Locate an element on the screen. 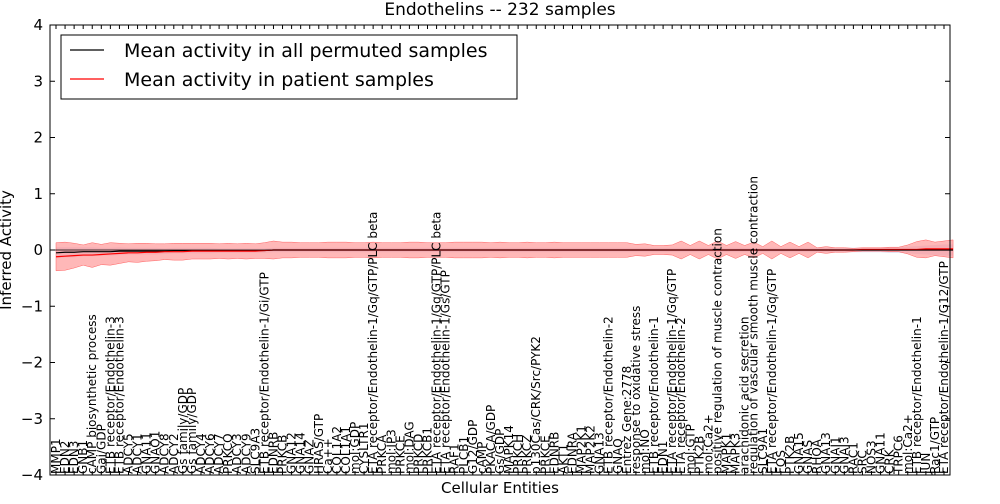 The image size is (1000, 504). y-tick-label: 0 is located at coordinates (38, 250).